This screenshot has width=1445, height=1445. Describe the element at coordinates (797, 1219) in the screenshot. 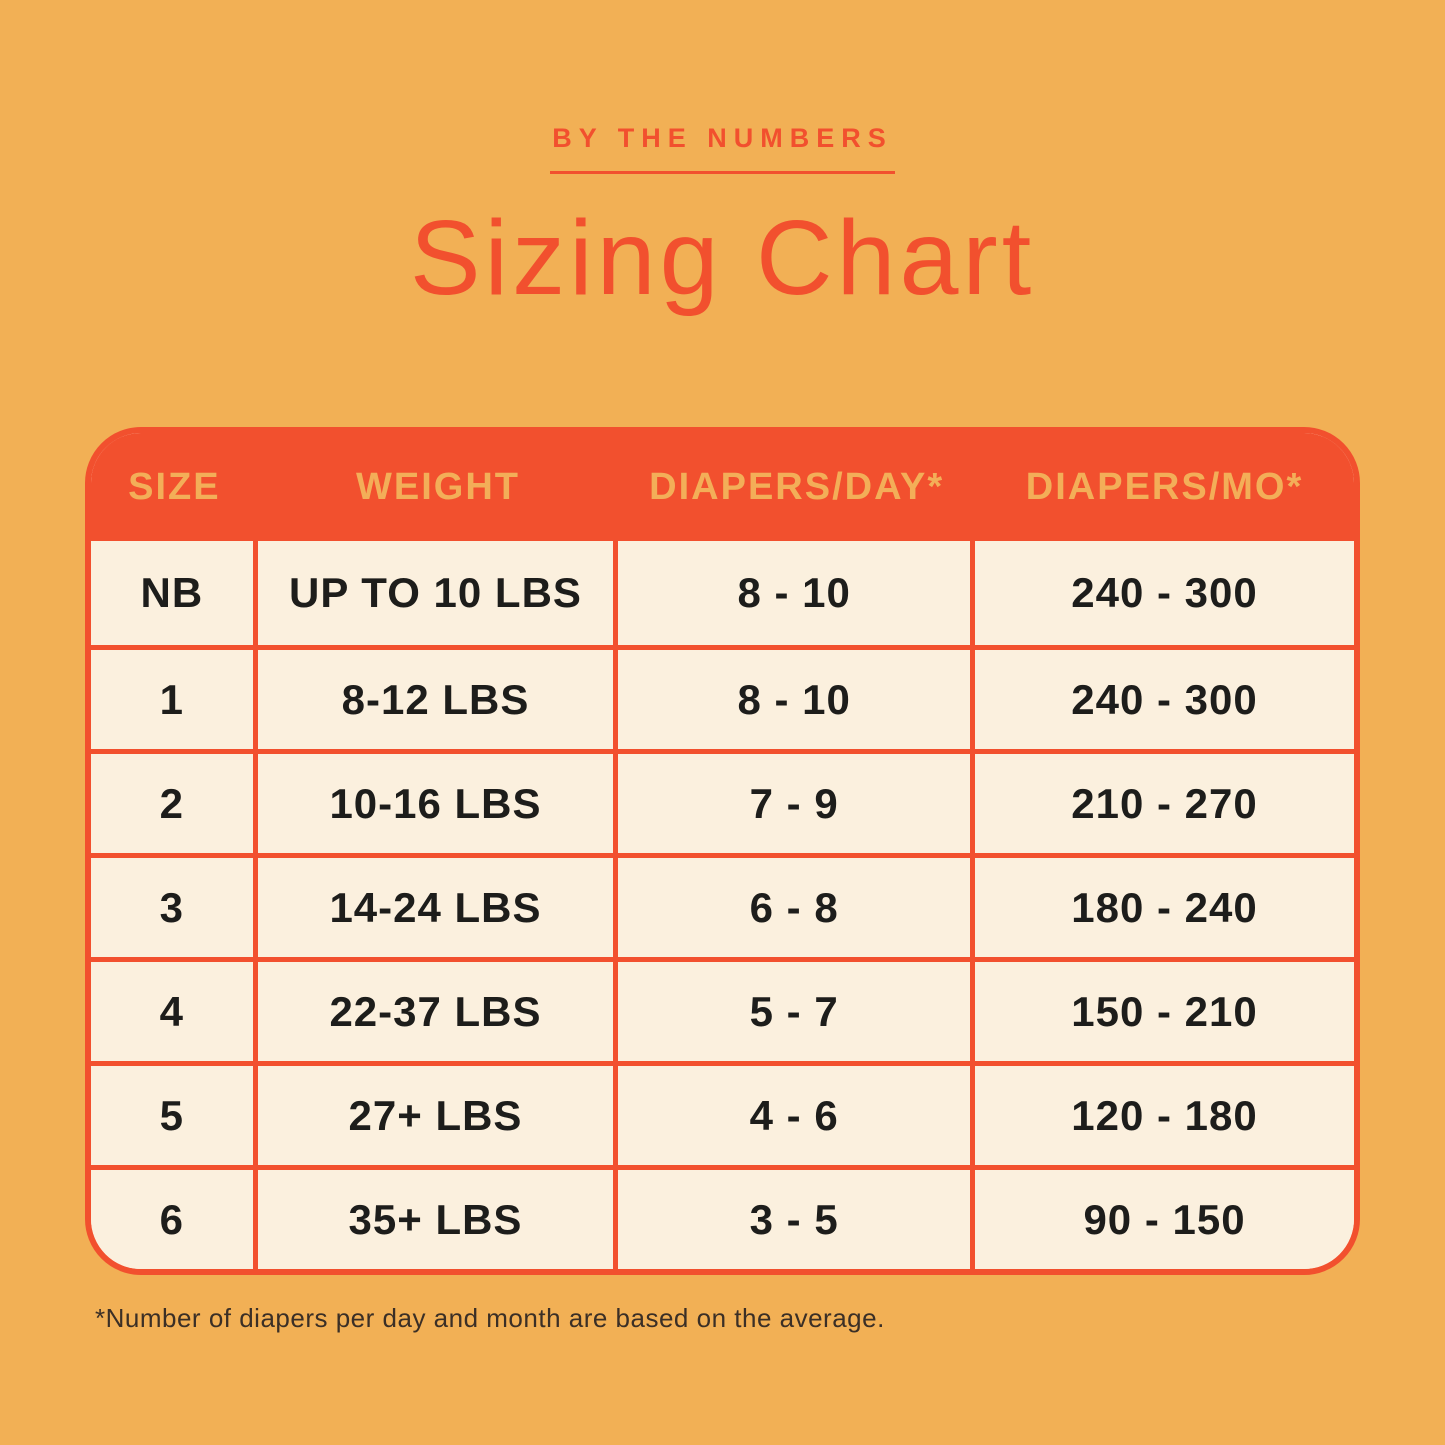

I see `cell-diapers-day: 3 - 5` at that location.